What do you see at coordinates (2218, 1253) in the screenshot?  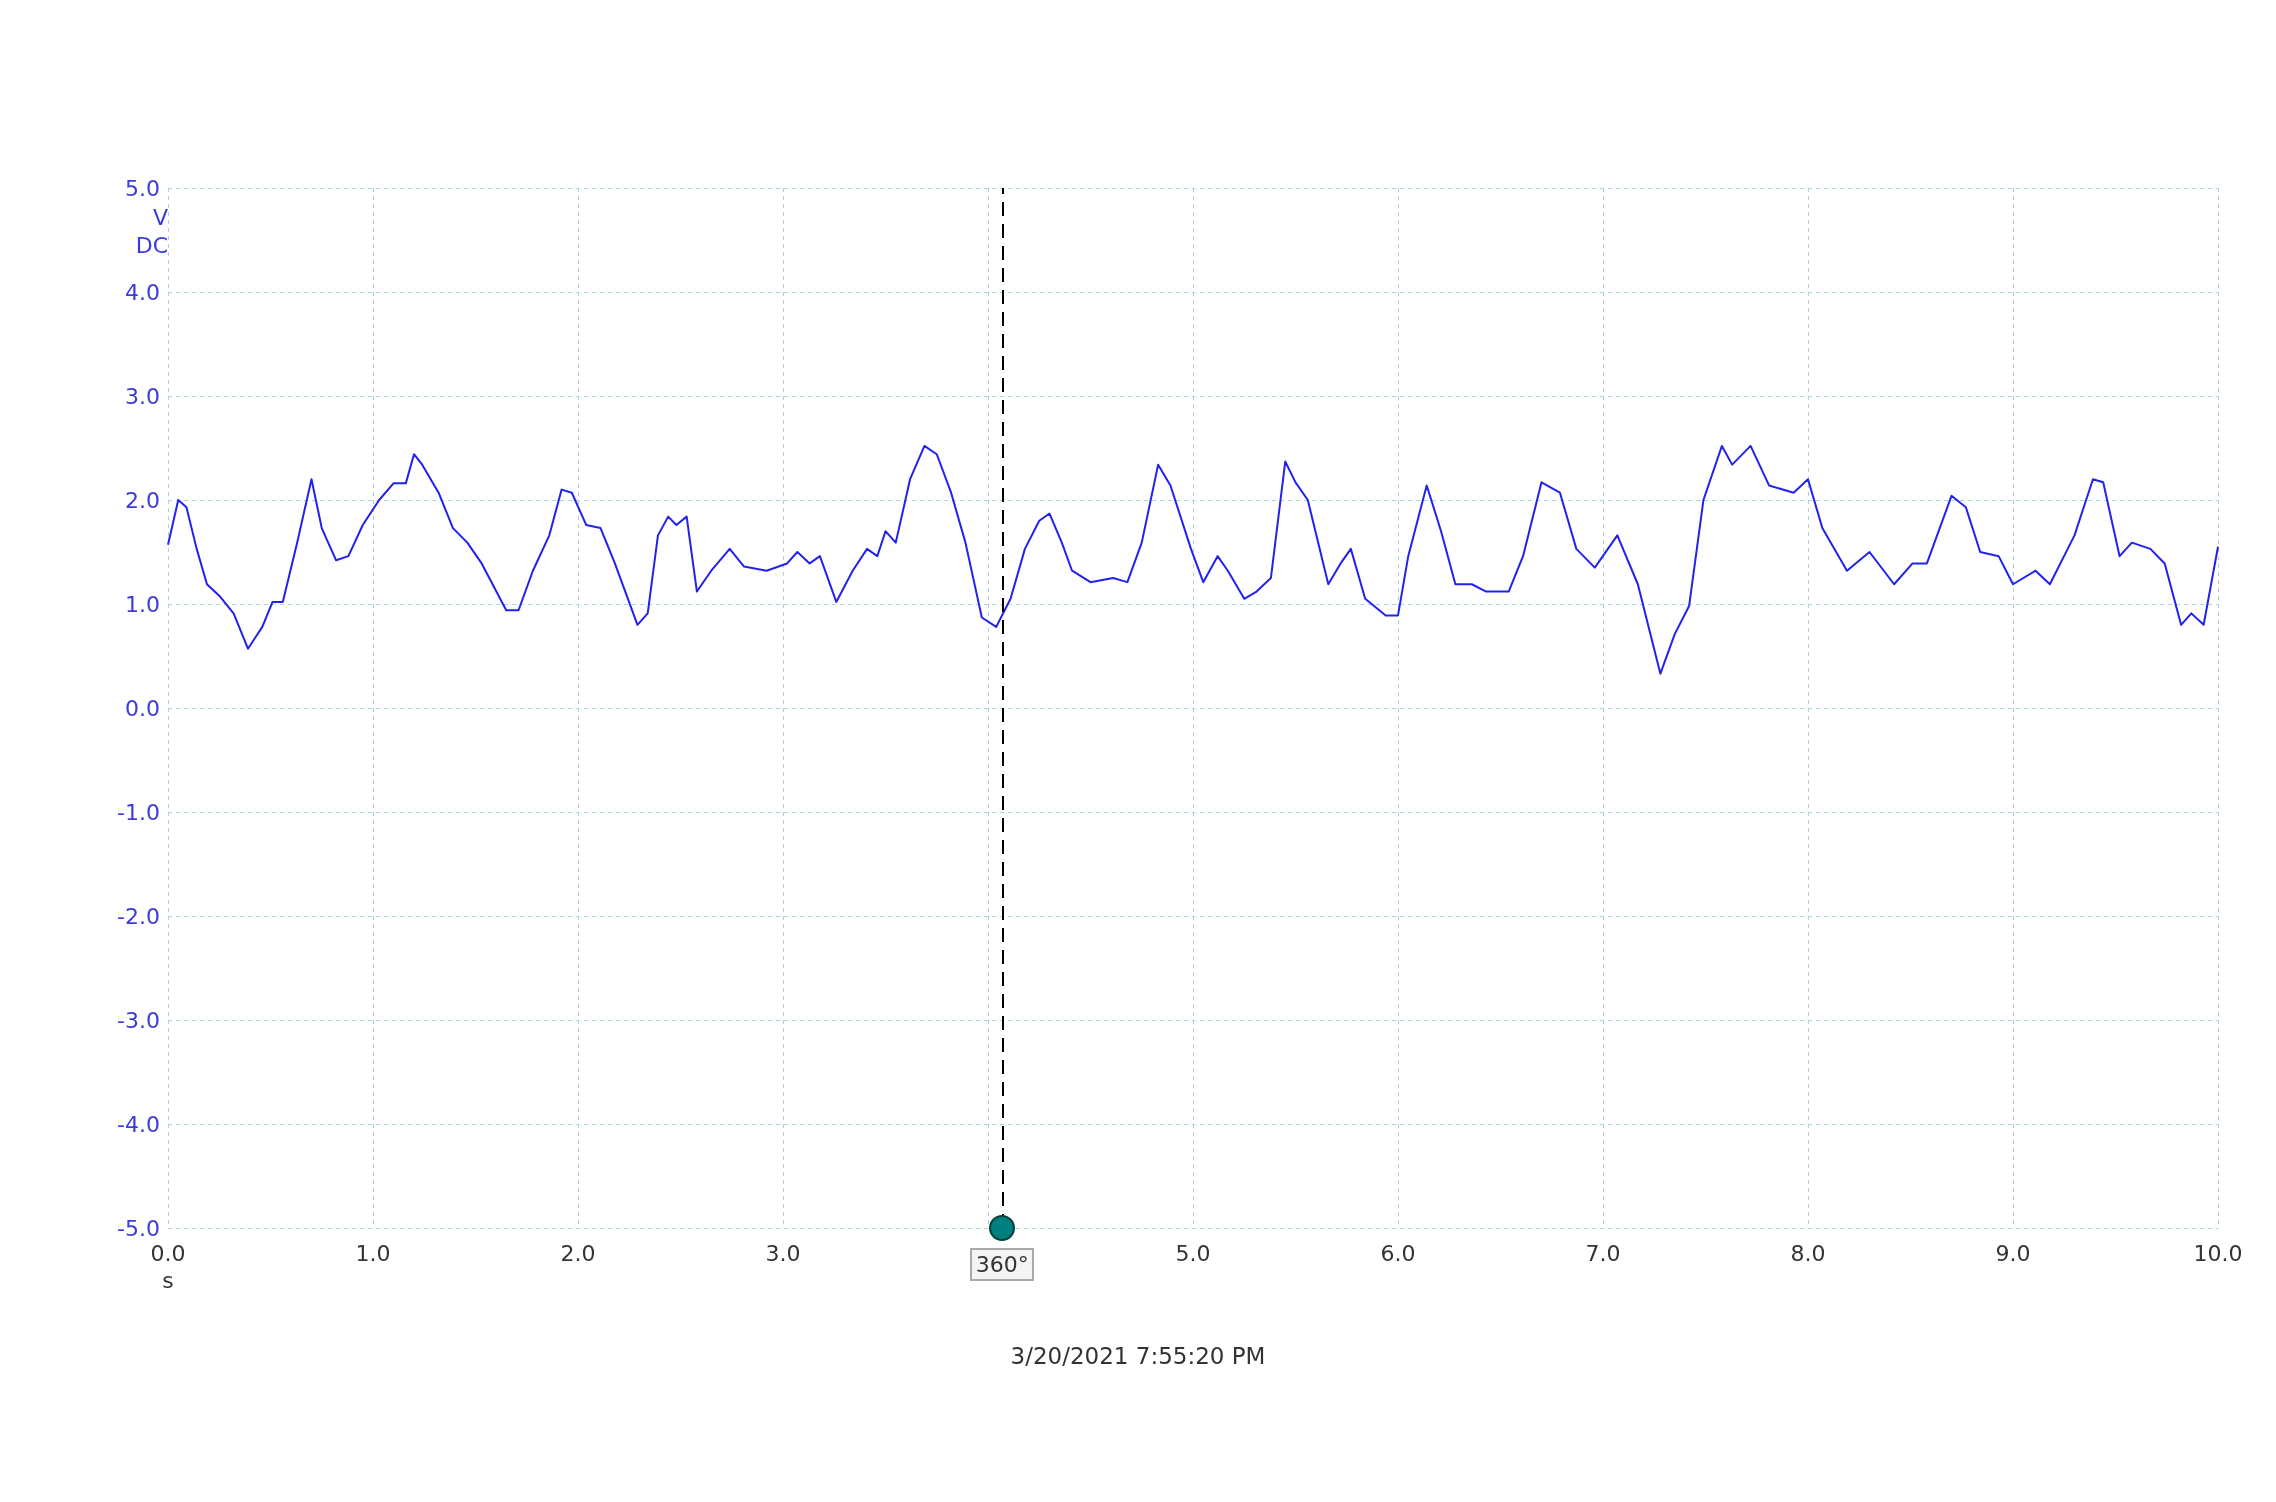 I see `x-tick-label: 10.0` at bounding box center [2218, 1253].